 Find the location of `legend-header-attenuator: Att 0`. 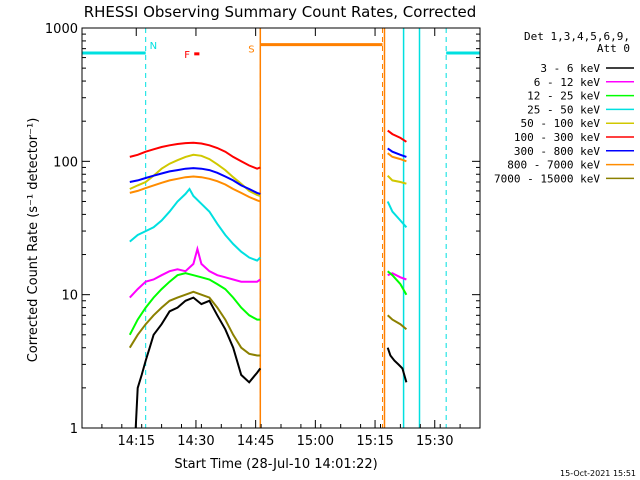

legend-header-attenuator: Att 0 is located at coordinates (613, 48).